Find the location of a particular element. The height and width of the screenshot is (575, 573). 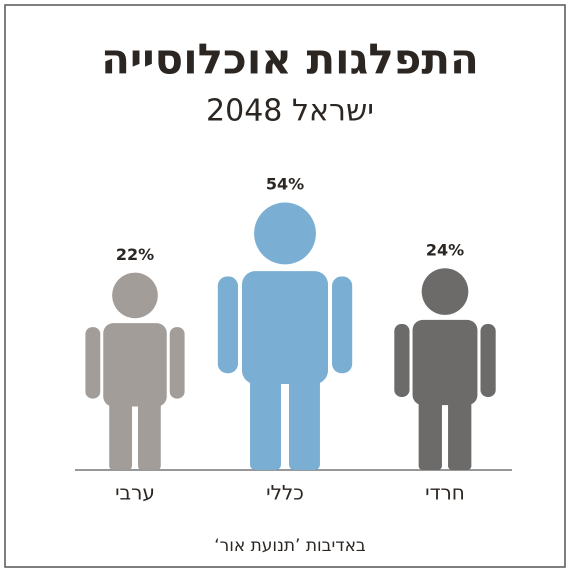

value-label: 54% is located at coordinates (285, 184).